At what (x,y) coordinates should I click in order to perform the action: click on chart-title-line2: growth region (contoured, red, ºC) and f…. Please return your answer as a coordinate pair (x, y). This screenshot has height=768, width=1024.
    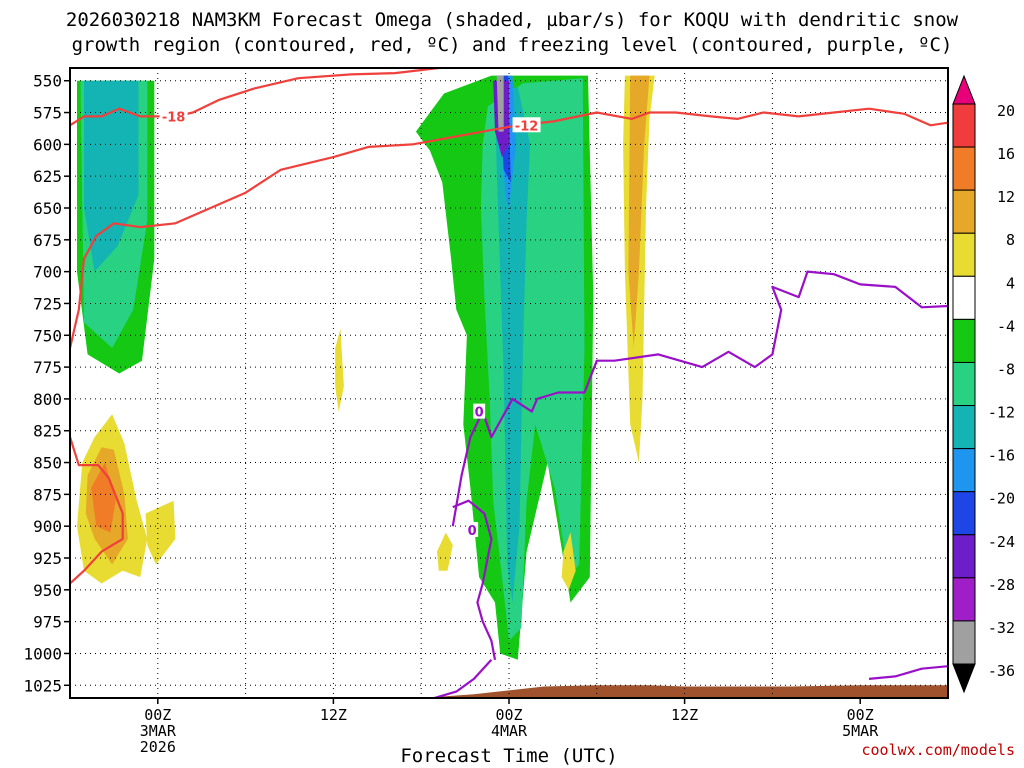
    Looking at the image, I should click on (512, 45).